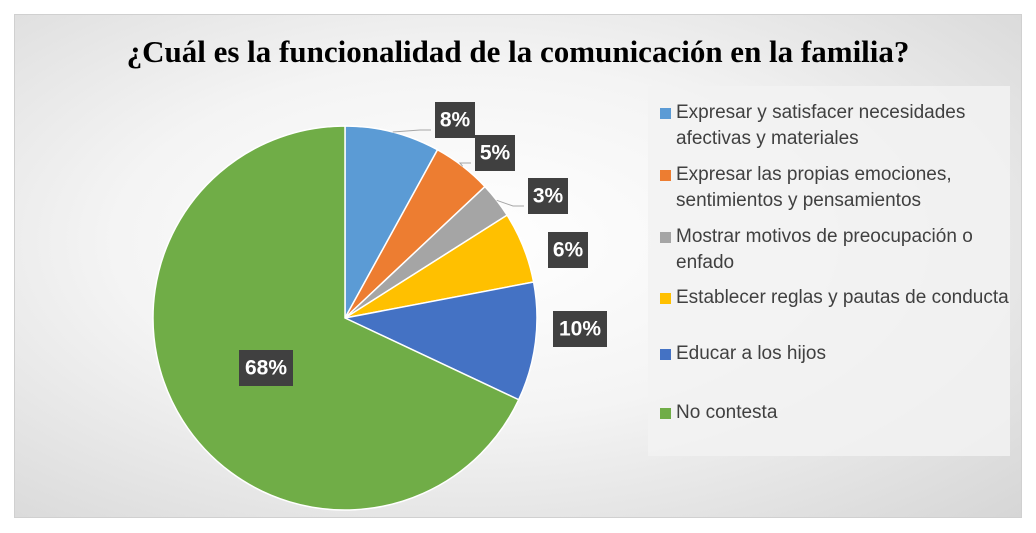  I want to click on legend-item: Educar a los hijos, so click(840, 354).